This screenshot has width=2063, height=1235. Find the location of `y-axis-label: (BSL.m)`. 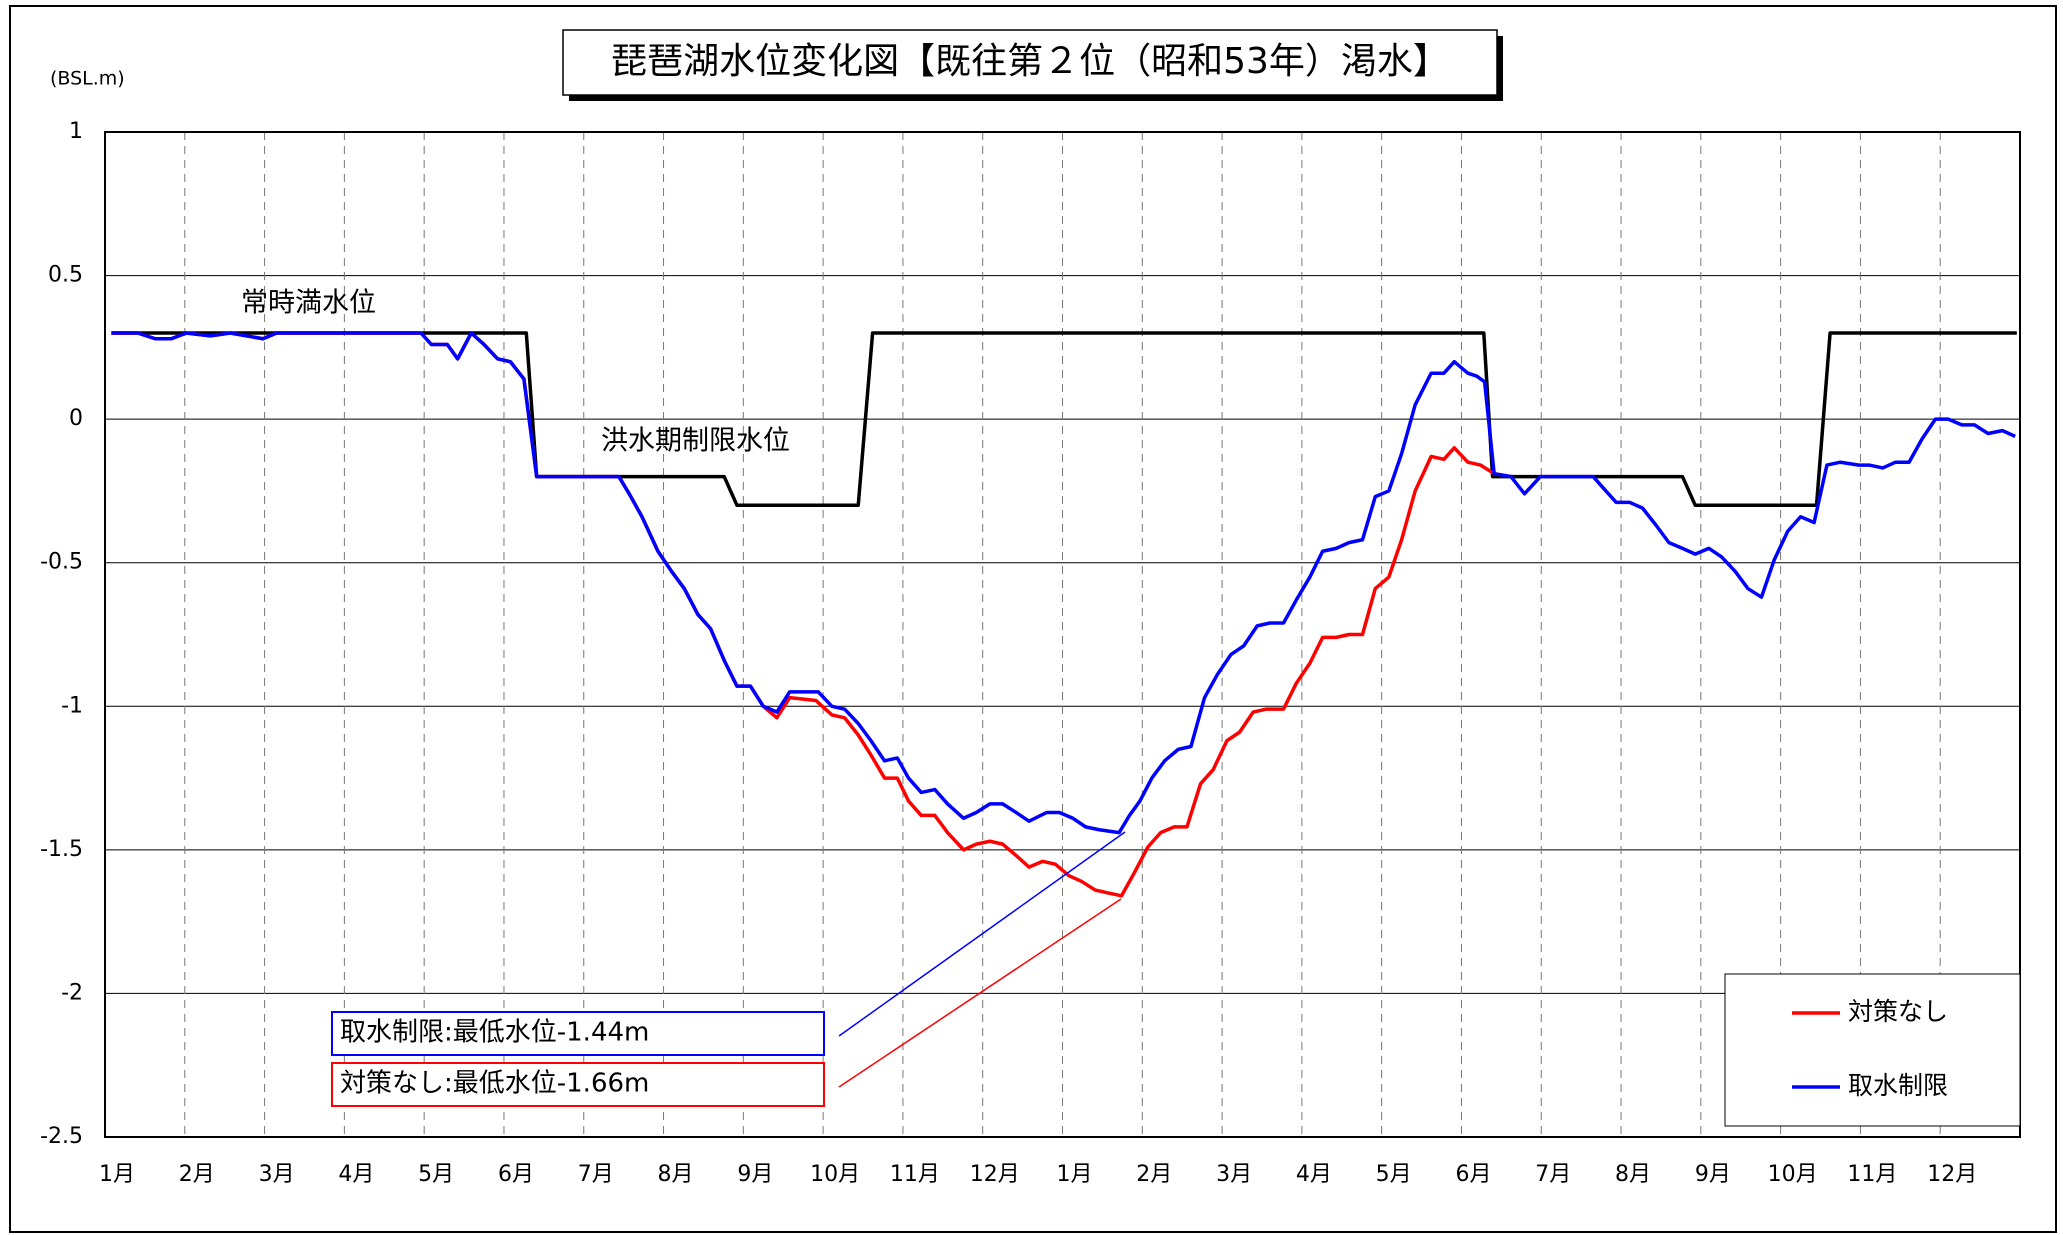

y-axis-label: (BSL.m) is located at coordinates (87, 79).